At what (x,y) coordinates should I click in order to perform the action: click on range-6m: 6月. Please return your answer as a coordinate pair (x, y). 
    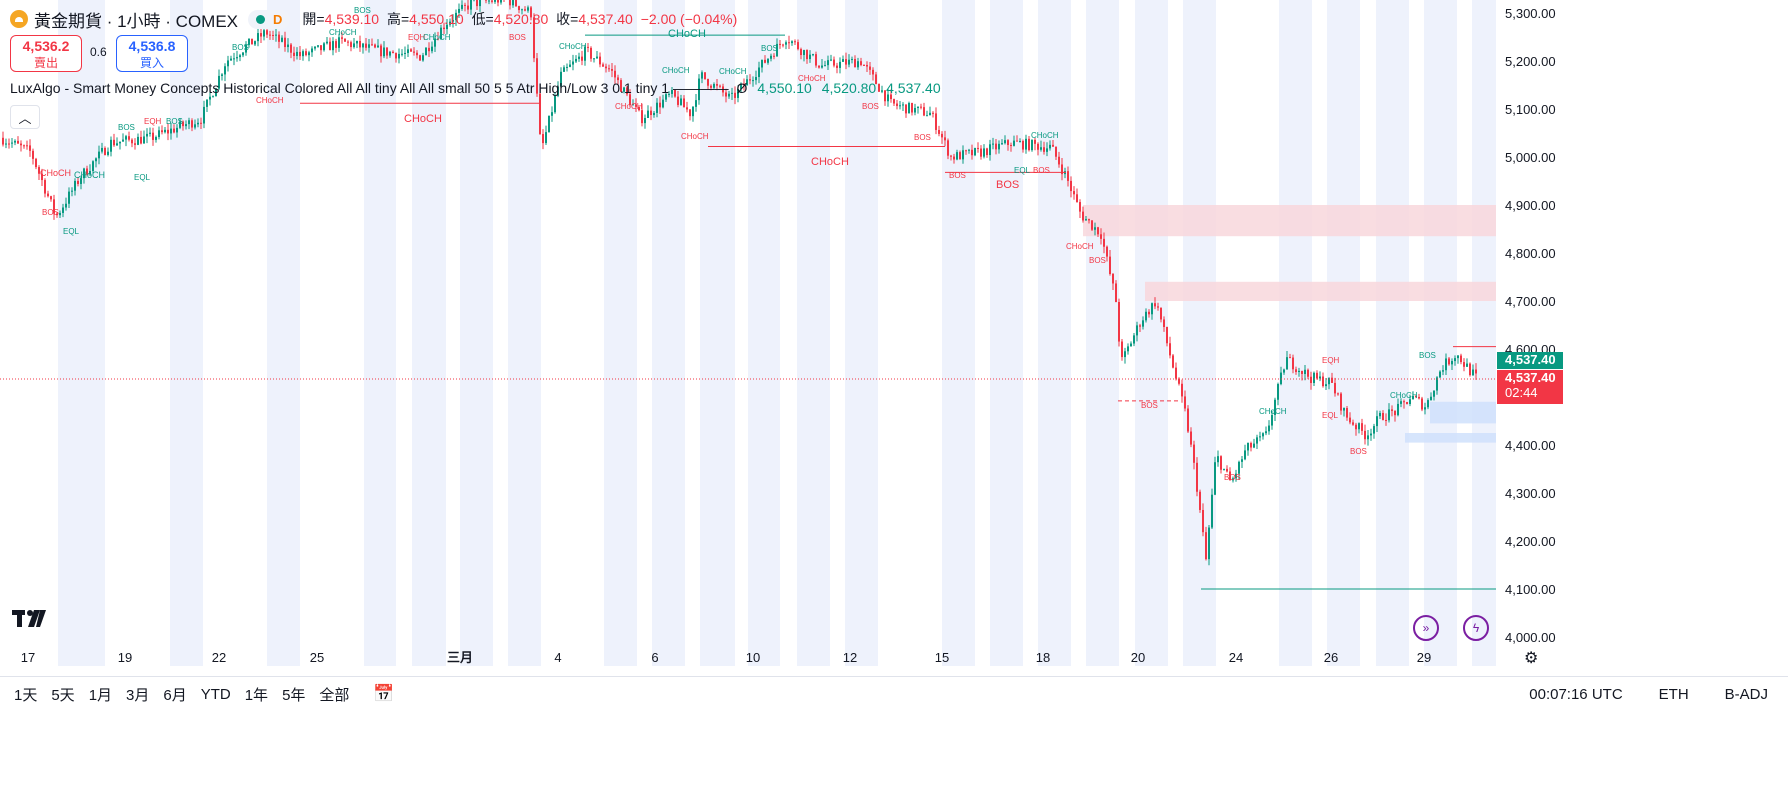
    Looking at the image, I should click on (175, 695).